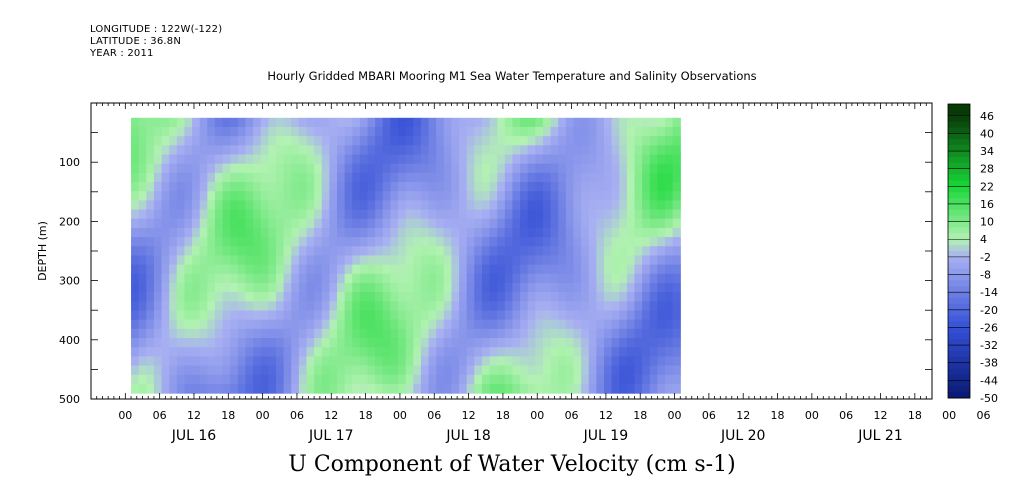 The height and width of the screenshot is (504, 1009). I want to click on x-tick-label: 18, so click(778, 415).